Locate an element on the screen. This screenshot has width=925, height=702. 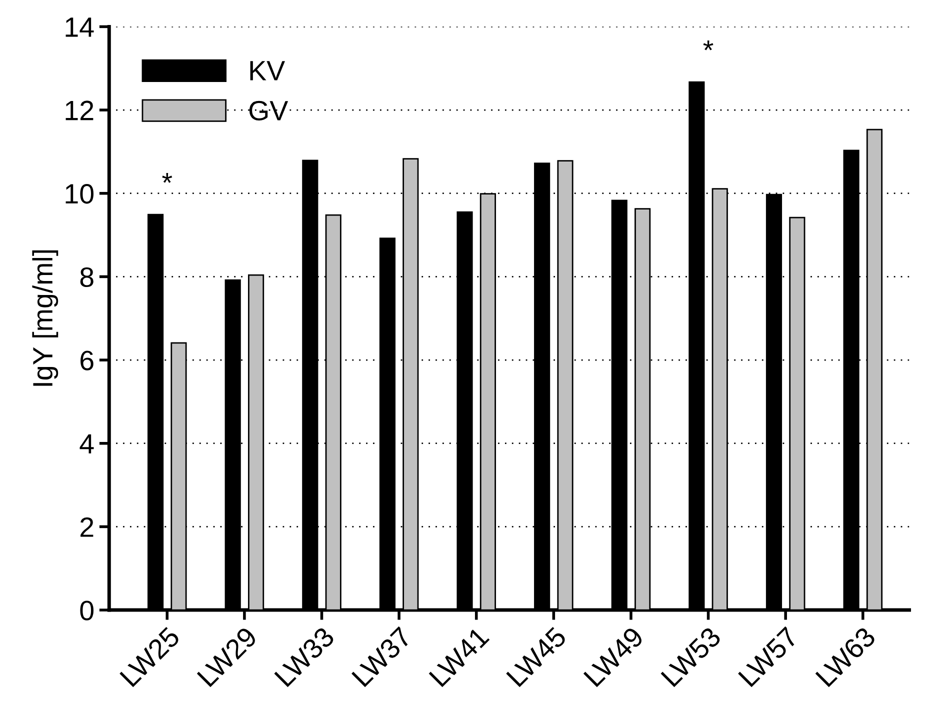
y-tick-label: 6 is located at coordinates (87, 360).